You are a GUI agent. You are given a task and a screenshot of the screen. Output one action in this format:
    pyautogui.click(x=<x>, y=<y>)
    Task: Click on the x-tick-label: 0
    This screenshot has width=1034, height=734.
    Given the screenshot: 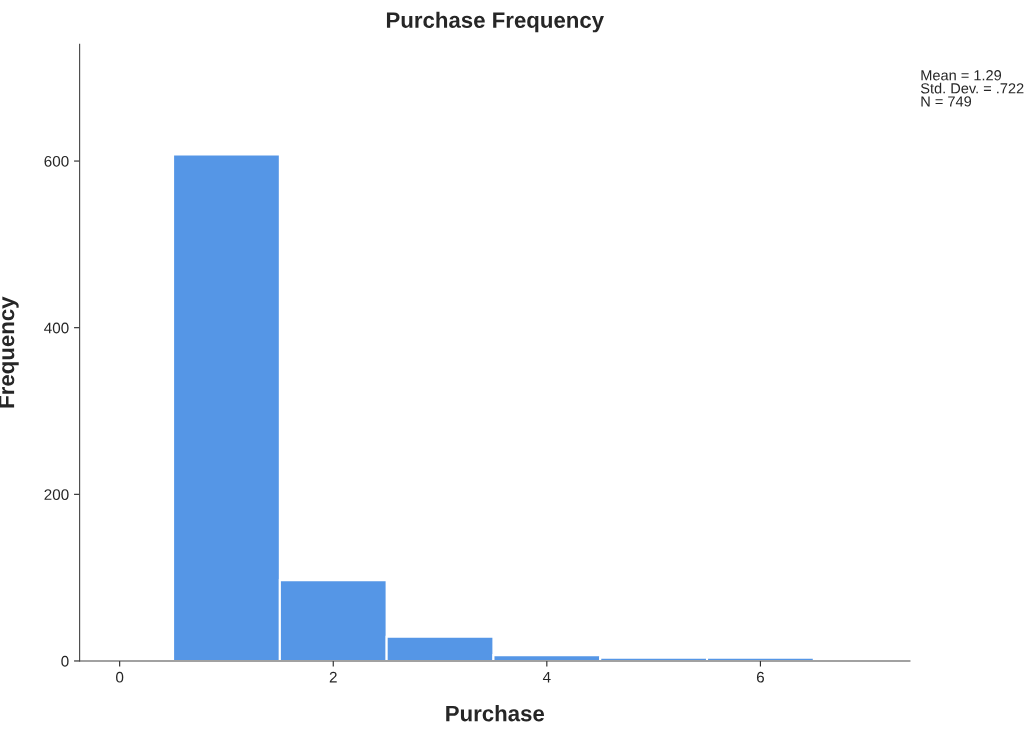 What is the action you would take?
    pyautogui.click(x=120, y=677)
    